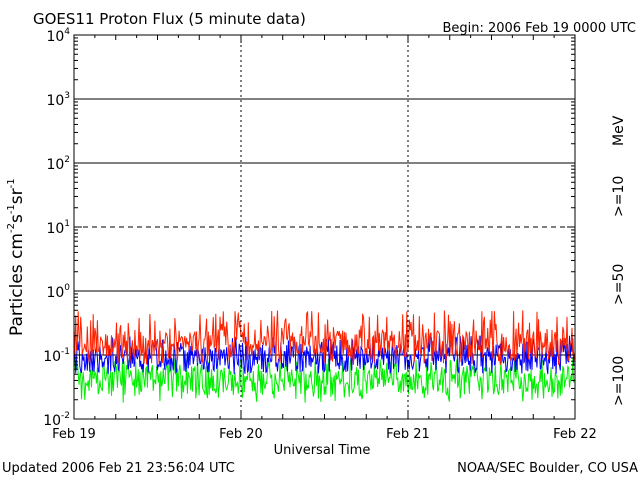 Image resolution: width=640 pixels, height=480 pixels. I want to click on y-tick-label: 10², so click(58, 164).